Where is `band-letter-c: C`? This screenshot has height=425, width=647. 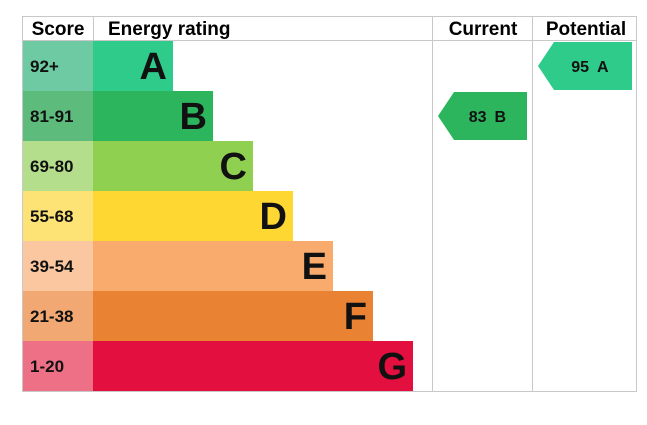
band-letter-c: C is located at coordinates (233, 167).